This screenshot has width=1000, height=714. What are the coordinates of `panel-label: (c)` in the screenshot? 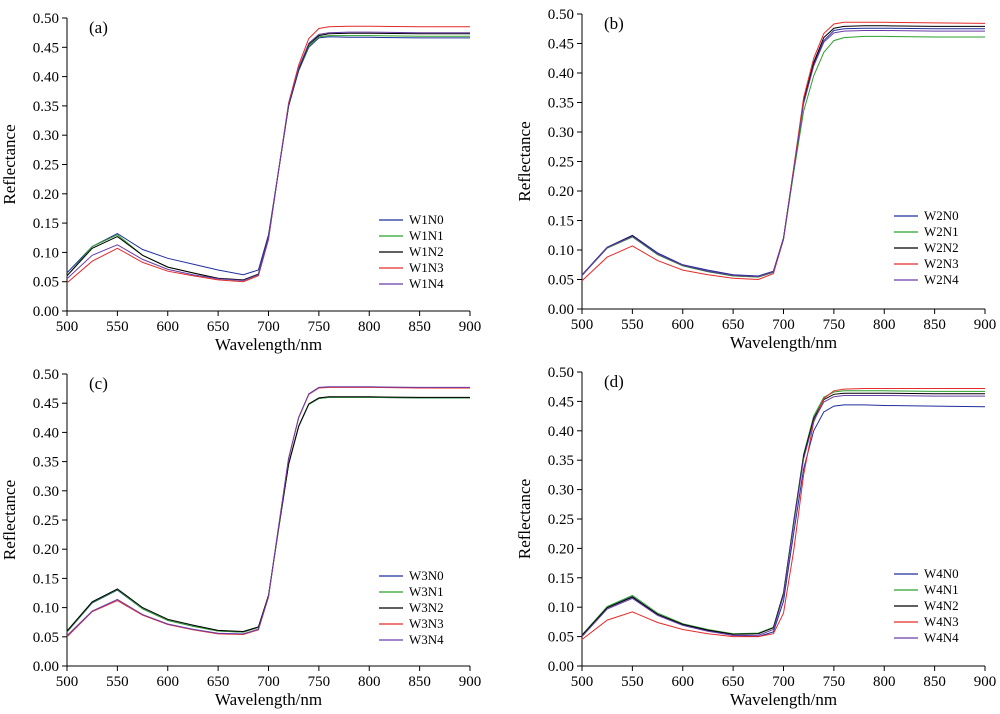 It's located at (98, 383).